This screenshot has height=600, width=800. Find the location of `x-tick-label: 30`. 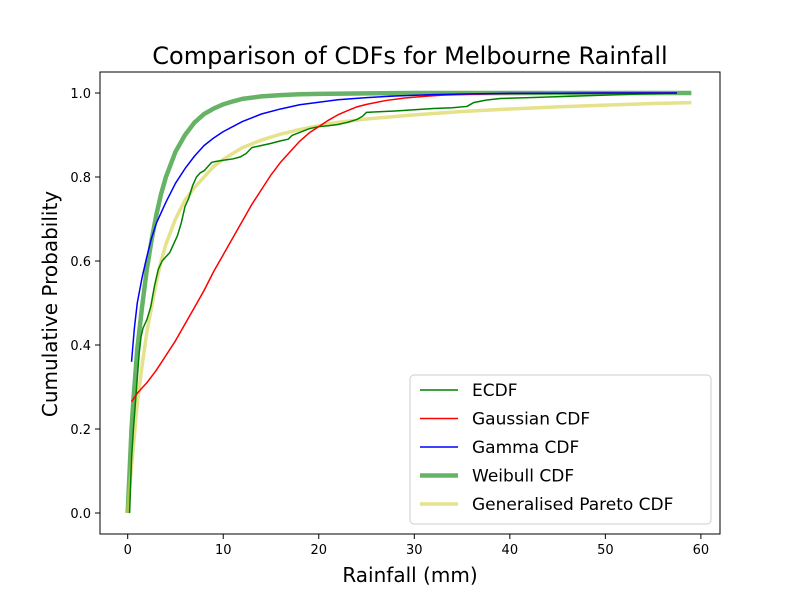

x-tick-label: 30 is located at coordinates (414, 550).